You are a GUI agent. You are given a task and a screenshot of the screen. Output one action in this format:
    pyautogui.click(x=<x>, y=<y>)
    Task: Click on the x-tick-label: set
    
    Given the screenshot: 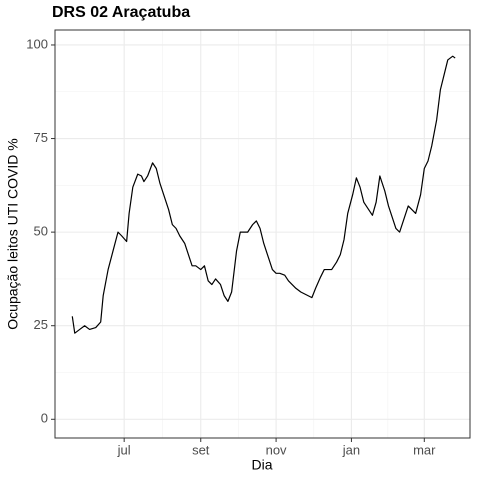 What is the action you would take?
    pyautogui.click(x=201, y=449)
    